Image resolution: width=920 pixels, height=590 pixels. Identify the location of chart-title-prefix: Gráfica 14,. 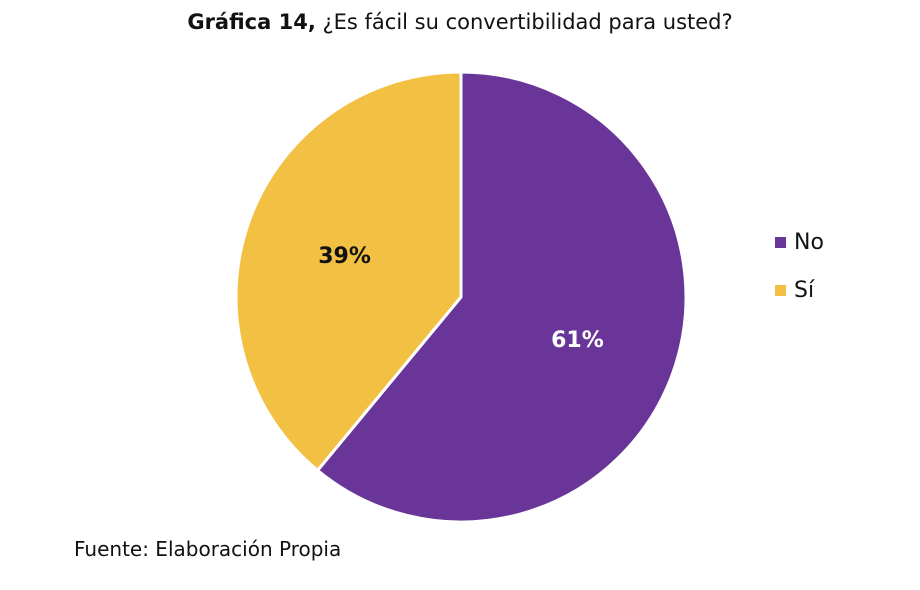
(251, 22).